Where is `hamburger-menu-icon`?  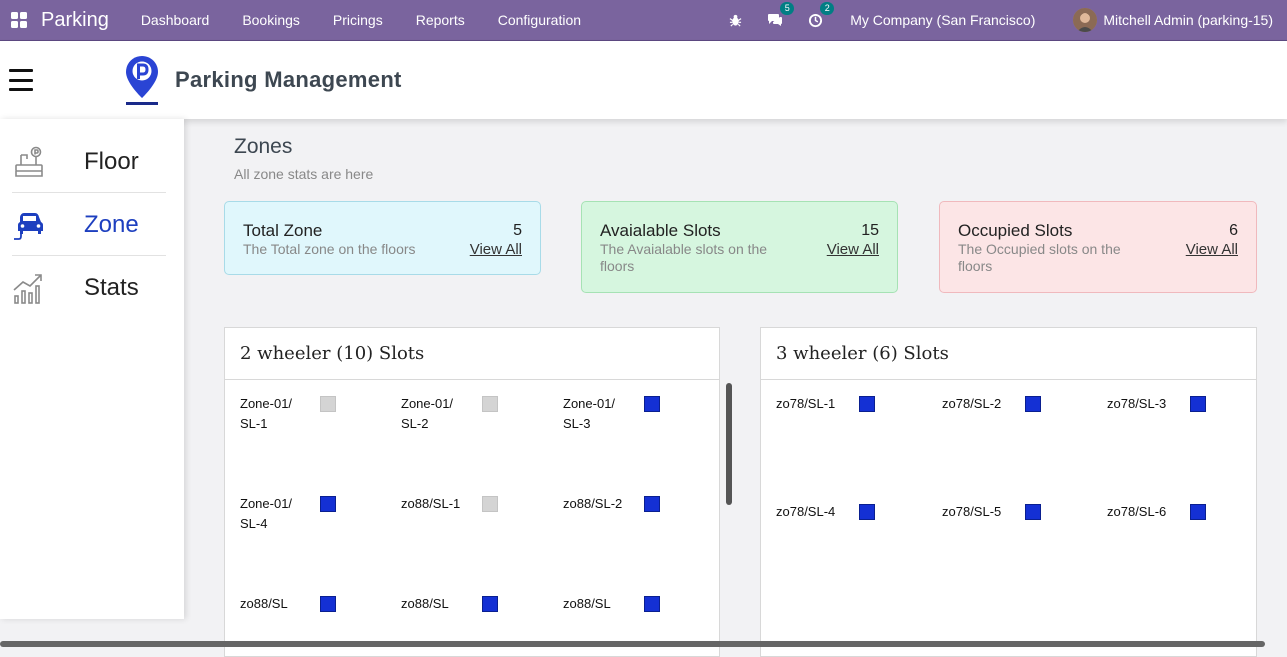
hamburger-menu-icon is located at coordinates (21, 80).